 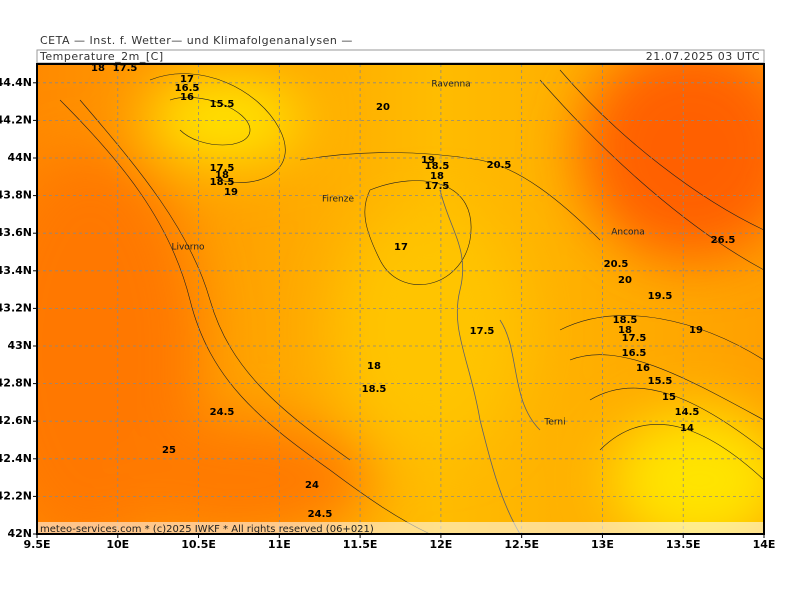 I want to click on x-tick-label: 9.5E, so click(x=36, y=544).